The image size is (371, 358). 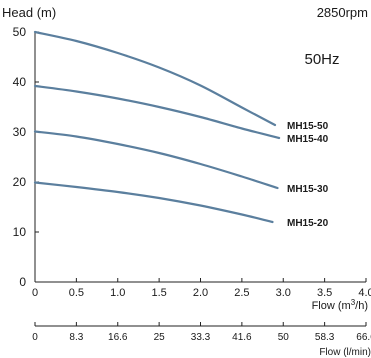 I want to click on speed-label: 2850rpm, so click(x=342, y=12).